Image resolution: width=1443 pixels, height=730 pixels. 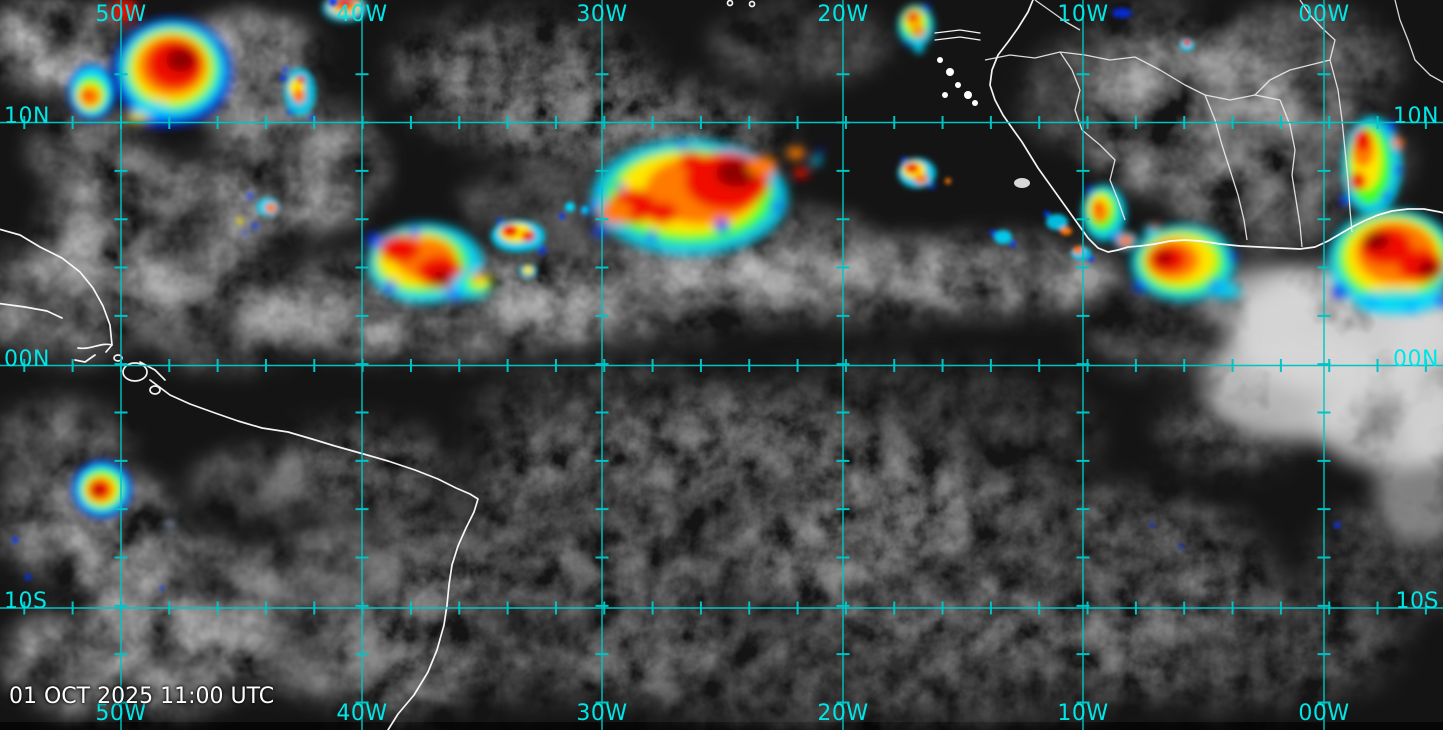 What do you see at coordinates (142, 696) in the screenshot?
I see `timestamp-label: 01 OCT 2025 11:00 UTC` at bounding box center [142, 696].